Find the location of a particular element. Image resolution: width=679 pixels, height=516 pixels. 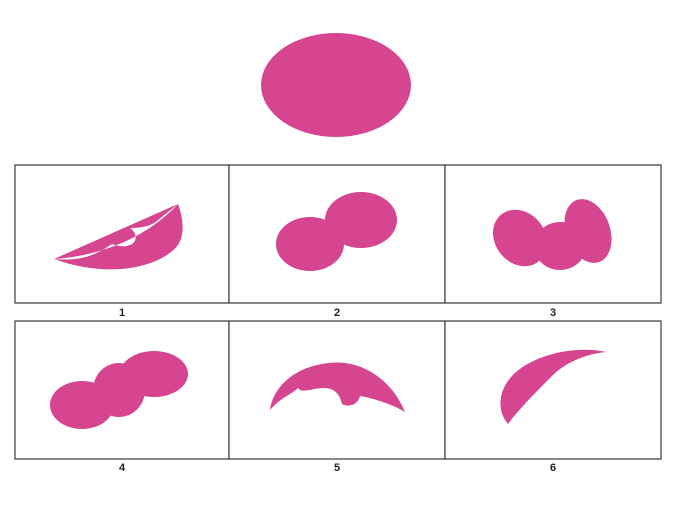

option-panel-2: 2 is located at coordinates (337, 241).